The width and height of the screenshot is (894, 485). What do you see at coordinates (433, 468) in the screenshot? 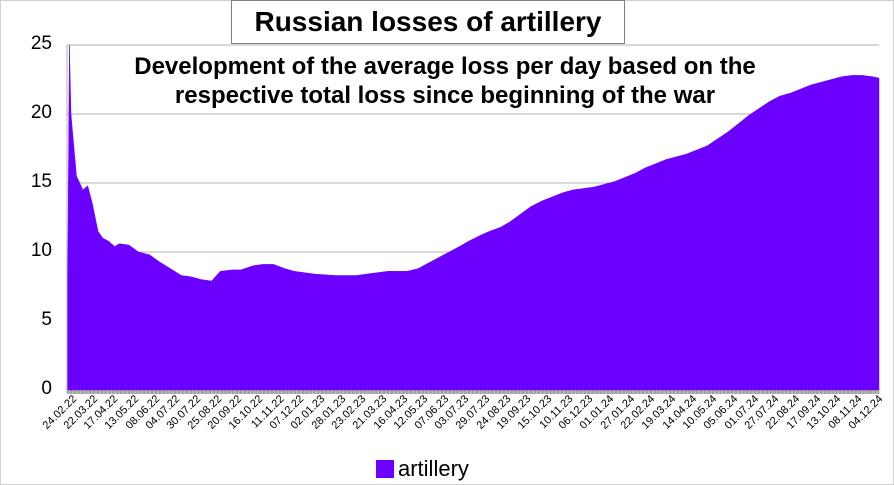
I see `legend-label: artillery` at bounding box center [433, 468].